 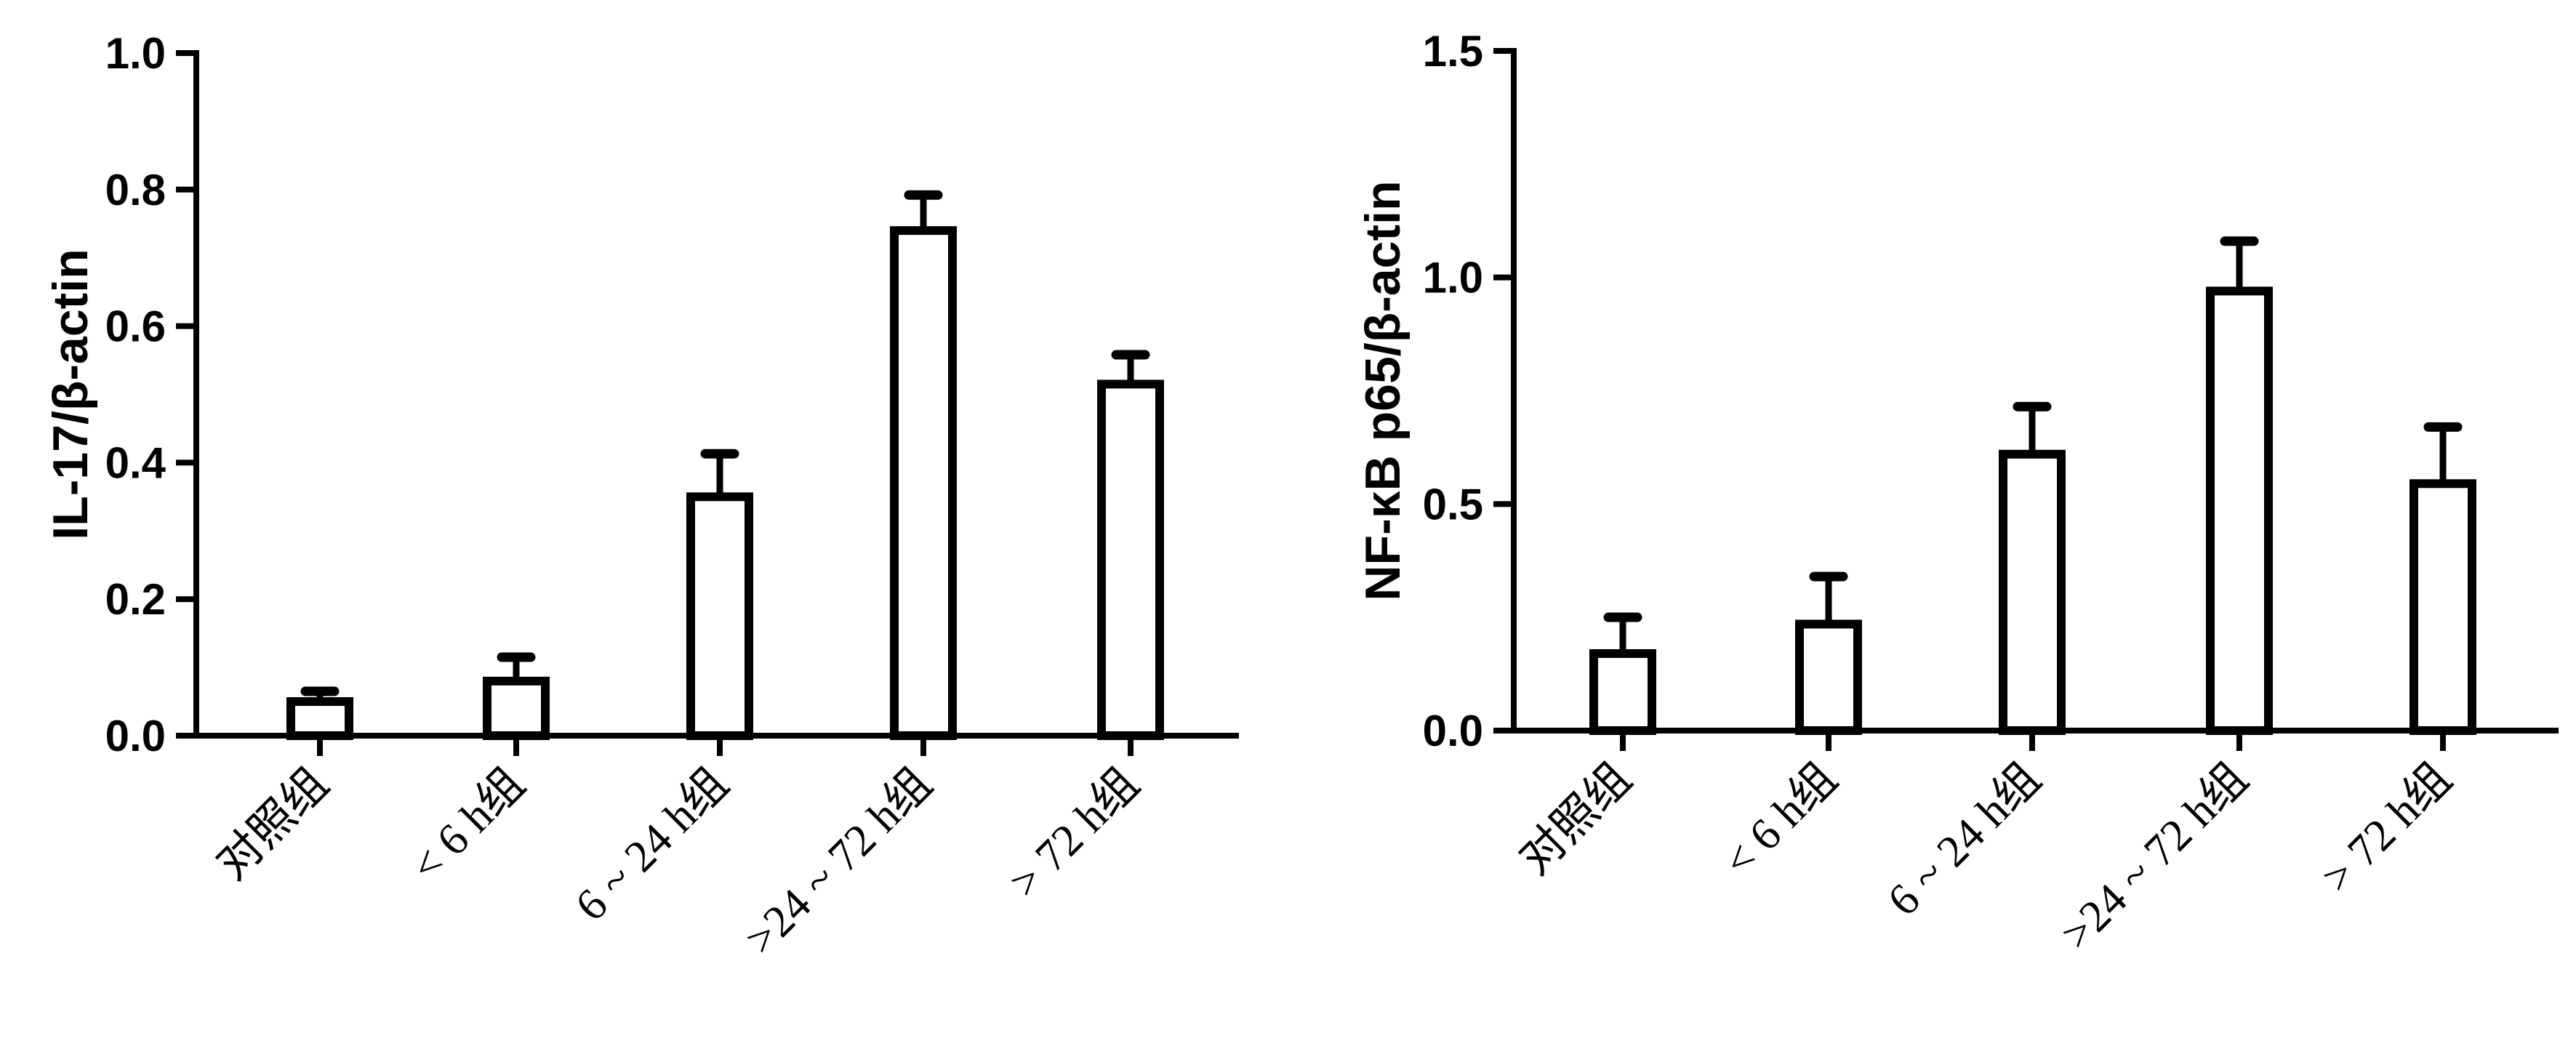 I want to click on y-tick-label: 0.5, so click(x=1453, y=504).